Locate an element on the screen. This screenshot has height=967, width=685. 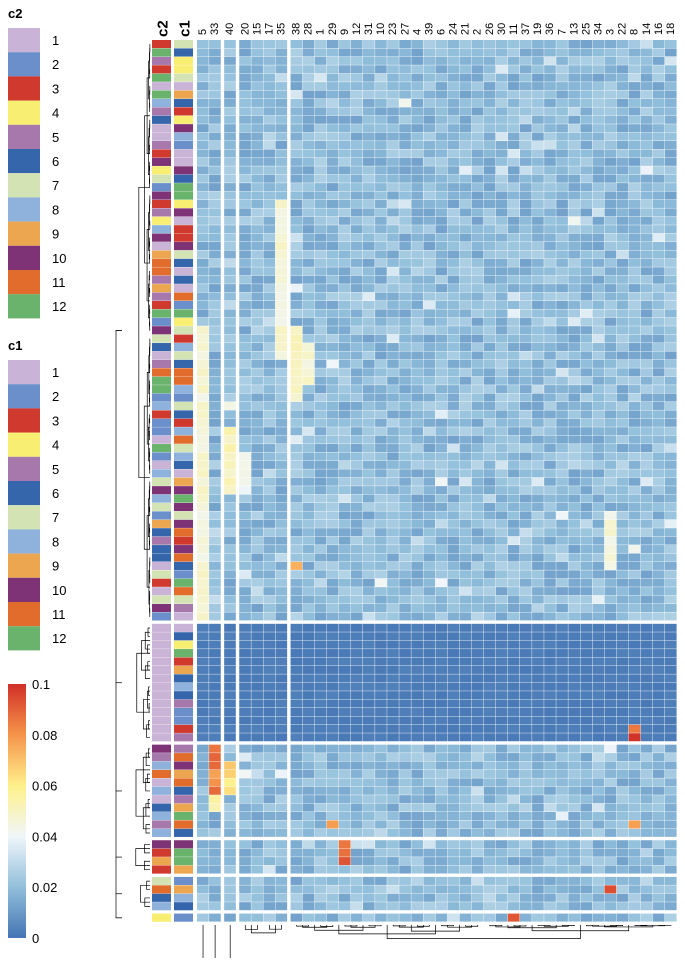
column-label: 19 is located at coordinates (538, 29).